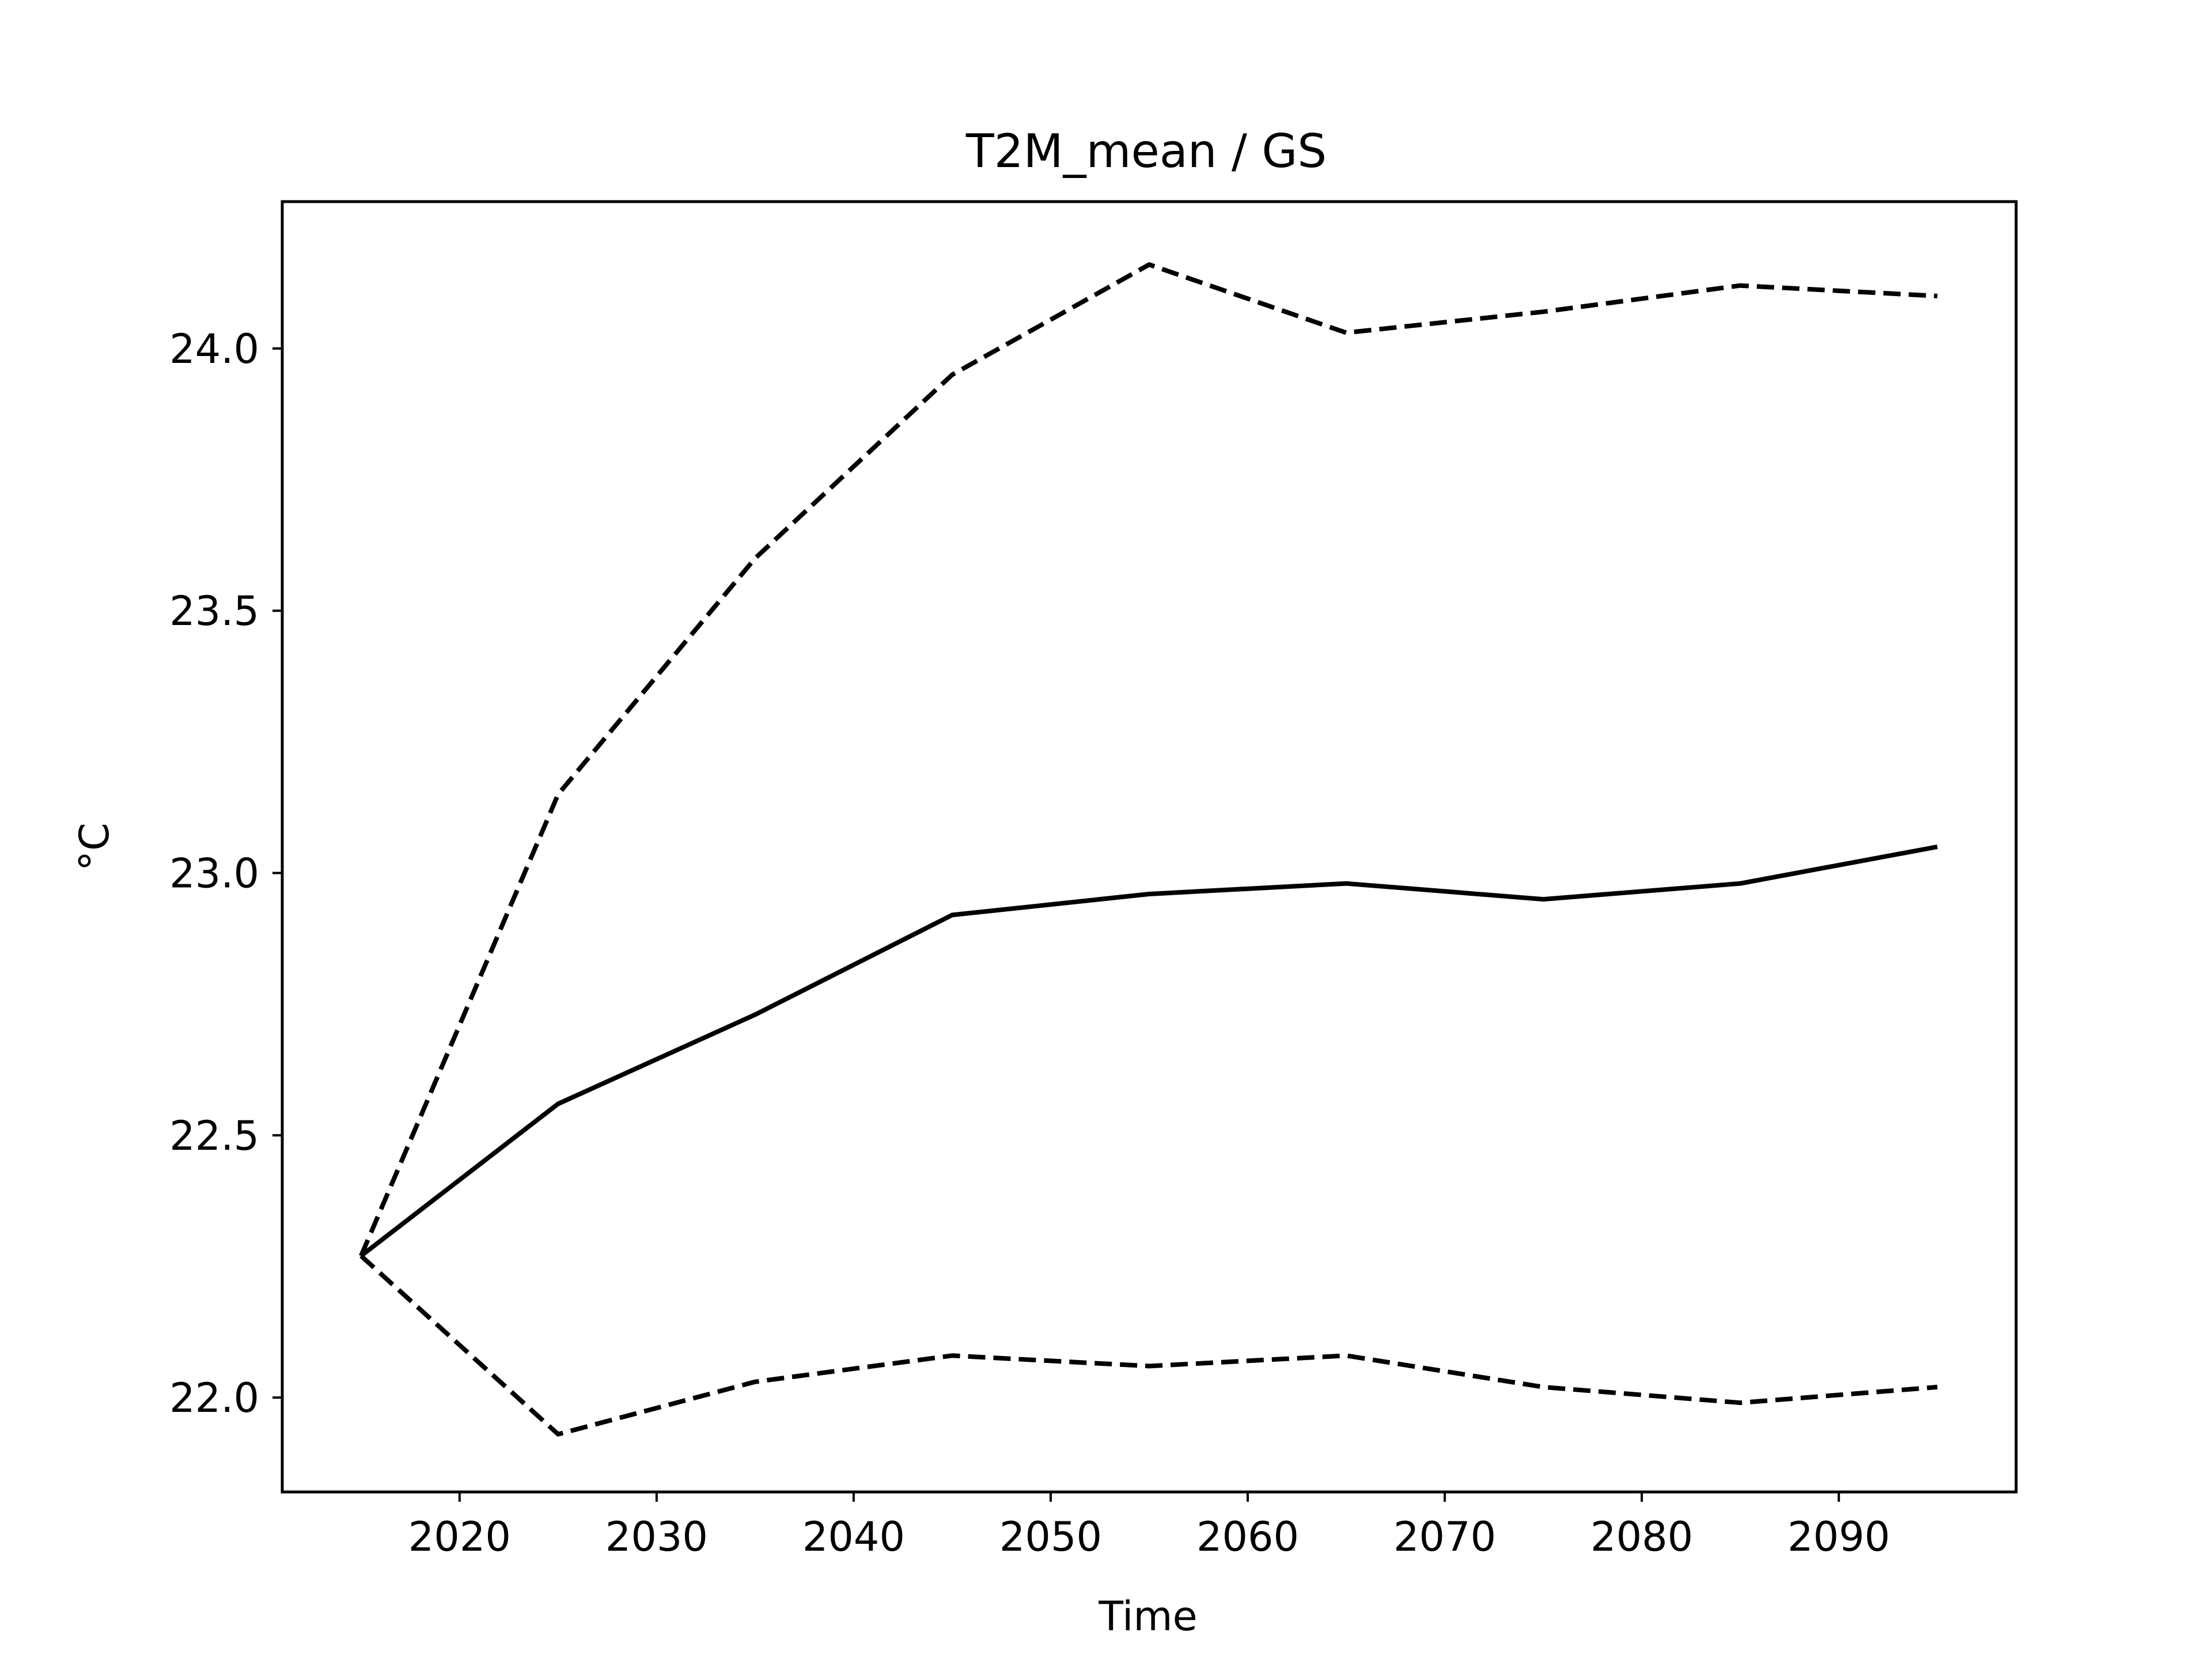  I want to click on x-tick-label: 2060, so click(1247, 1536).